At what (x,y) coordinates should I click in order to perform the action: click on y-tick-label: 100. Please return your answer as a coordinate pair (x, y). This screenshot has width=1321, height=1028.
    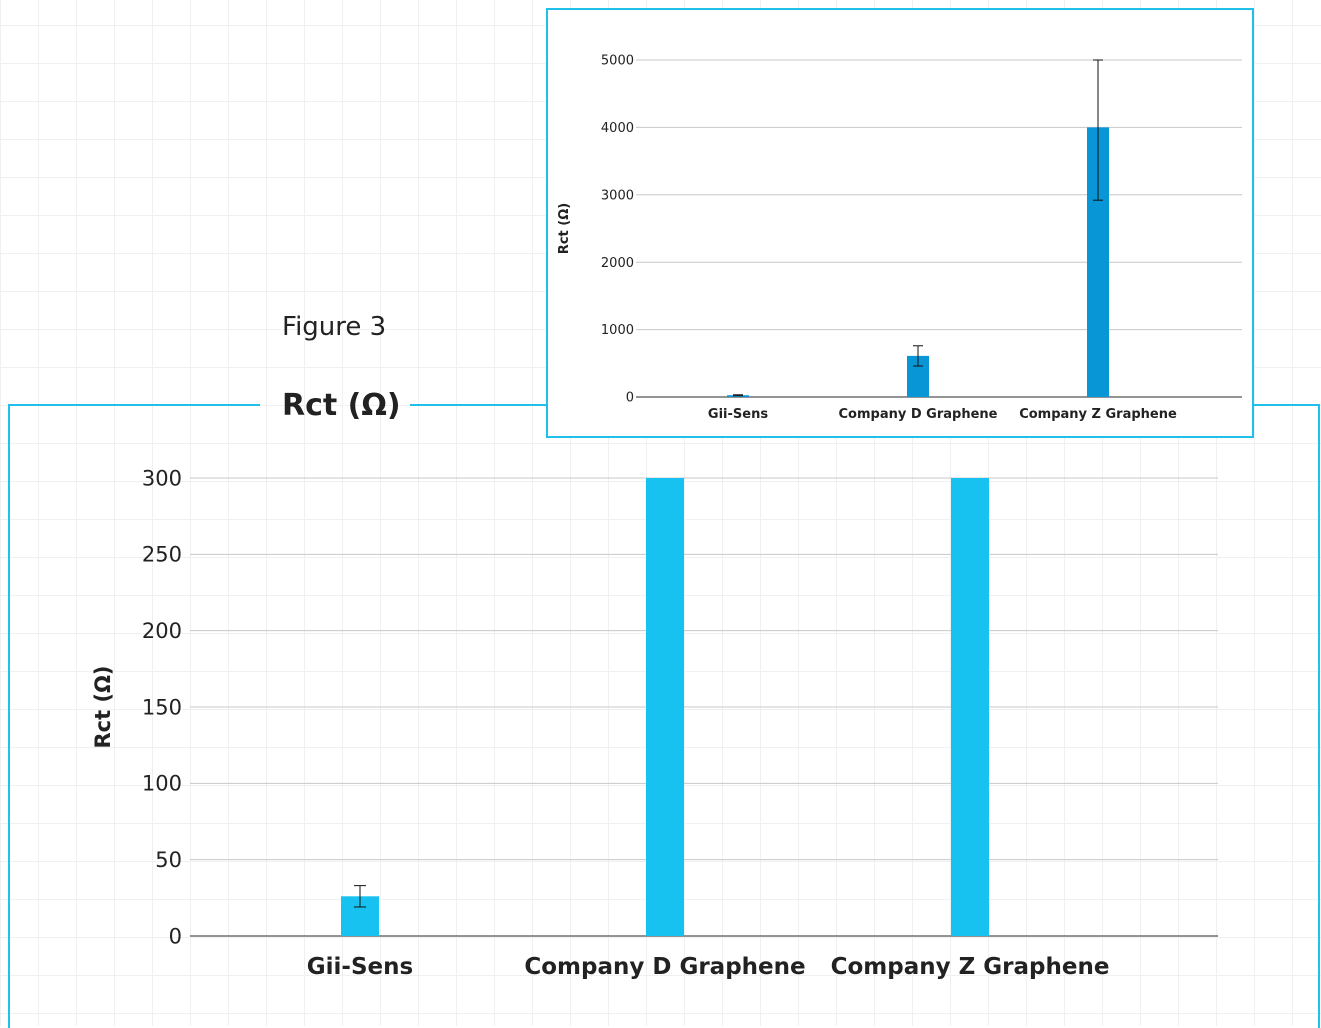
    Looking at the image, I should click on (162, 784).